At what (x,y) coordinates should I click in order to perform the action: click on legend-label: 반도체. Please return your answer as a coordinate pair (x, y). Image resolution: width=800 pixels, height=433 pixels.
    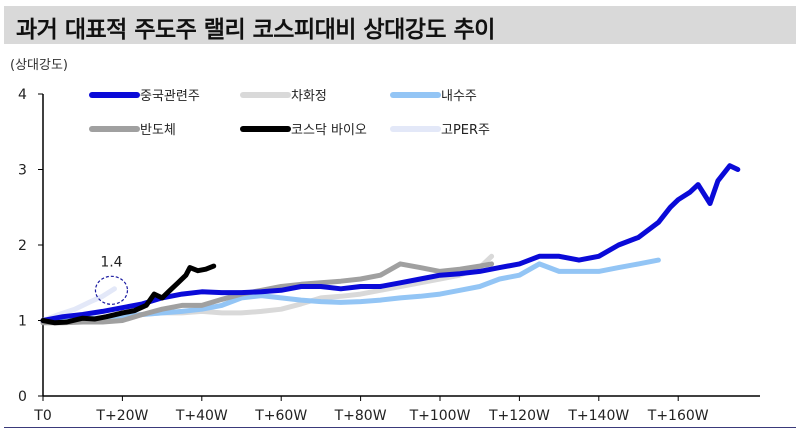
    Looking at the image, I should click on (158, 130).